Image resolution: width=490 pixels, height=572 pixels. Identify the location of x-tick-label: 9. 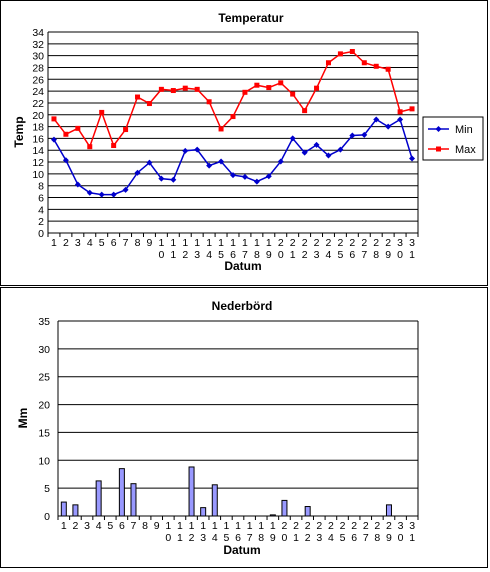
(150, 243).